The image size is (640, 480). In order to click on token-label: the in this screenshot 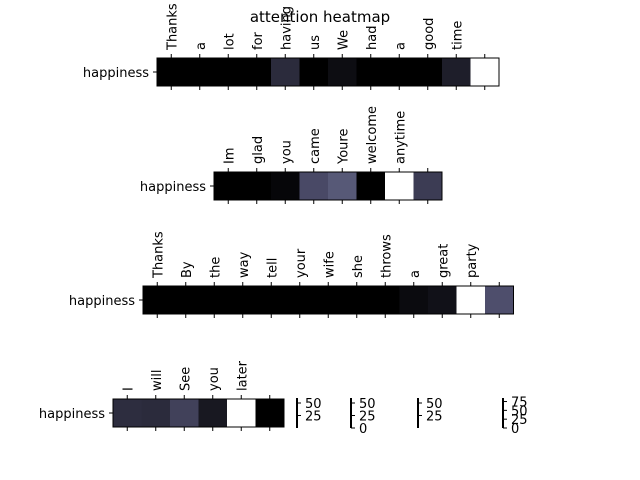, I will do `click(215, 267)`.